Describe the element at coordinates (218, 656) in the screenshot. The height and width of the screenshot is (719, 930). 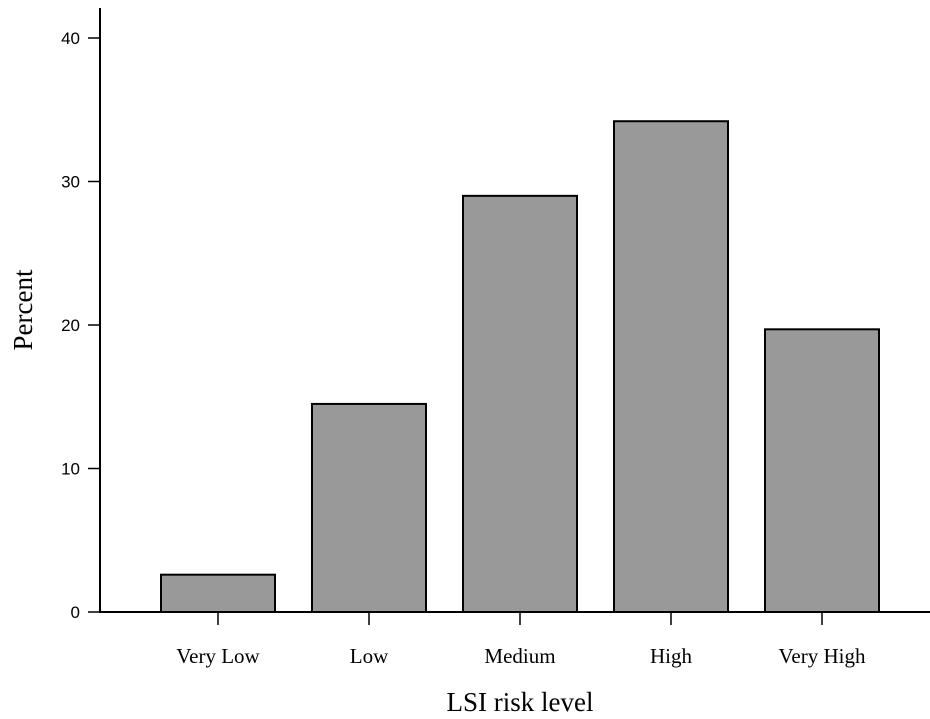
I see `x-tick-label: Very Low` at that location.